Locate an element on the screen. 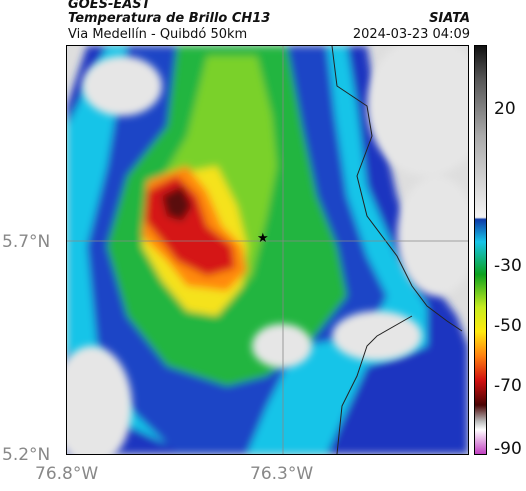  x-tick-76-8: 76.8°W is located at coordinates (67, 474).